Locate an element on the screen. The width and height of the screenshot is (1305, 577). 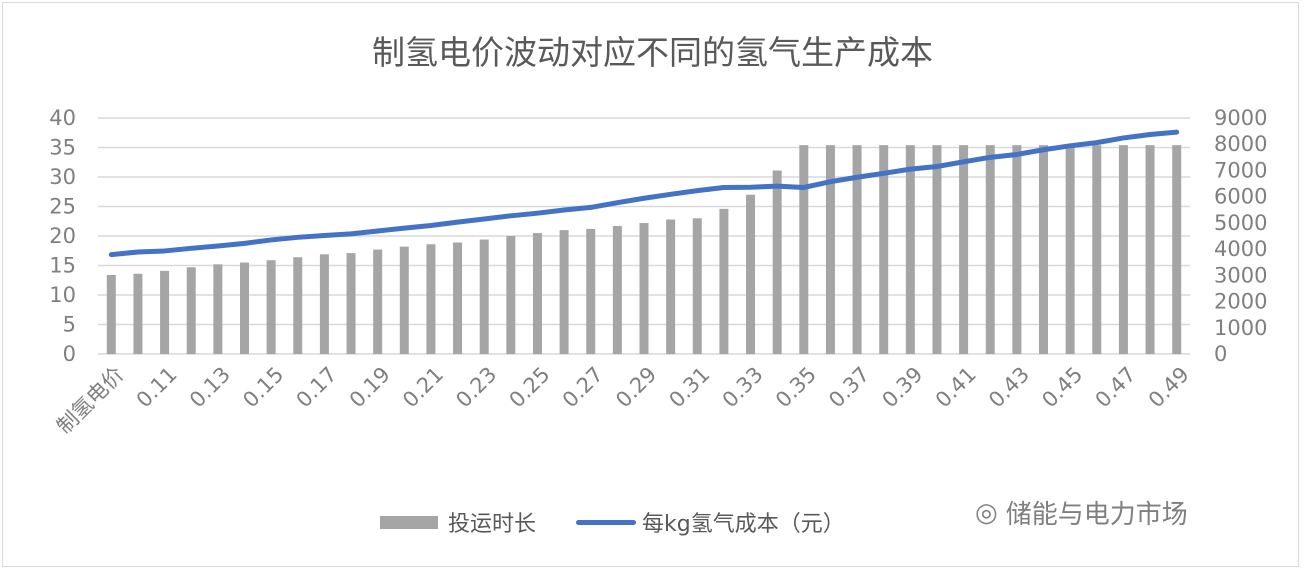
x-tick-label: 0.33 is located at coordinates (743, 387).